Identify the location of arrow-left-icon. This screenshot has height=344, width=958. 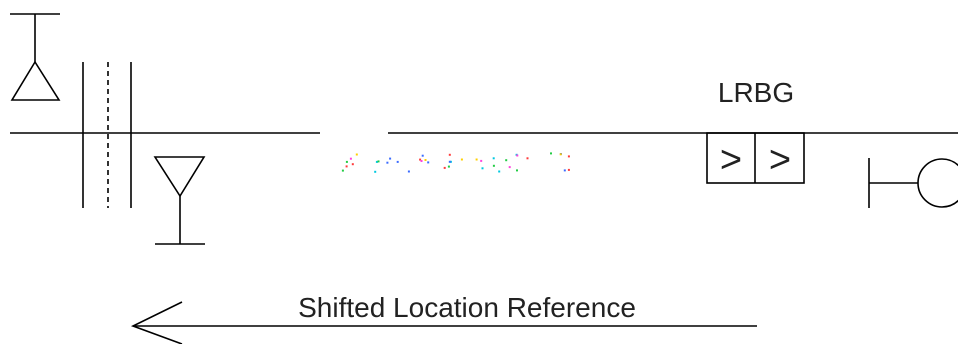
(443, 322).